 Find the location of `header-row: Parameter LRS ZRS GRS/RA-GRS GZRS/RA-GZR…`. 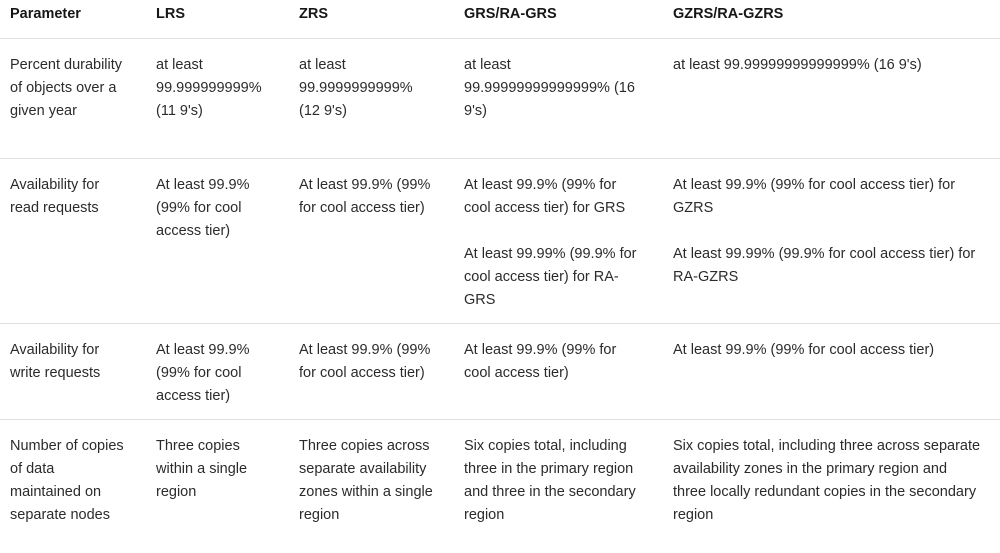

header-row: Parameter LRS ZRS GRS/RA-GRS GZRS/RA-GZR… is located at coordinates (500, 19).